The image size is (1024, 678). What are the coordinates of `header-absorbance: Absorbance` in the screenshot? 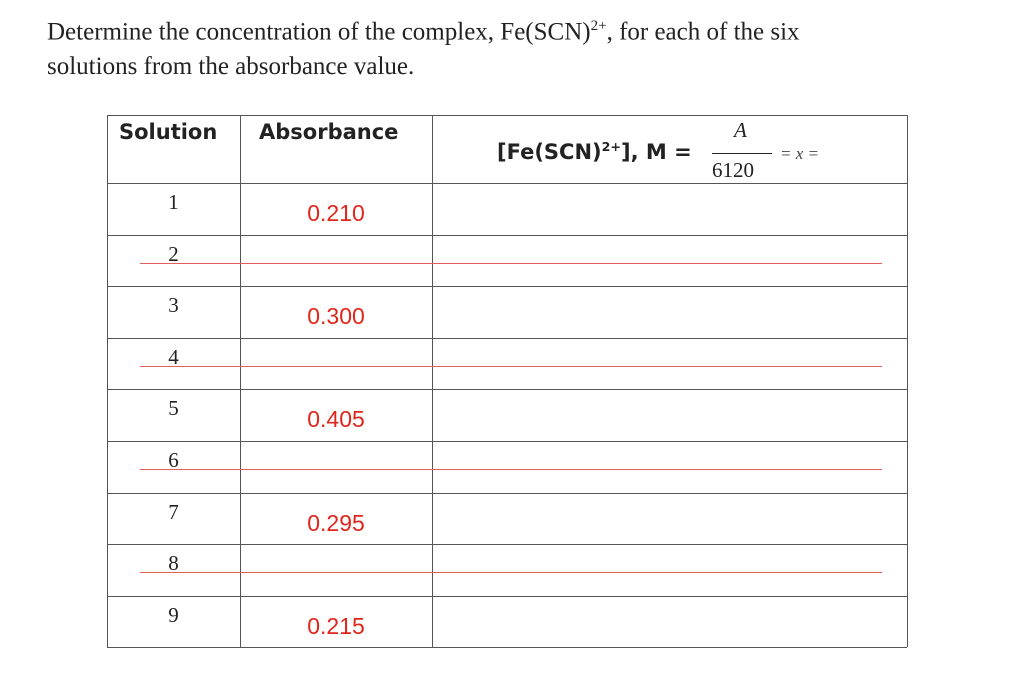 It's located at (329, 132).